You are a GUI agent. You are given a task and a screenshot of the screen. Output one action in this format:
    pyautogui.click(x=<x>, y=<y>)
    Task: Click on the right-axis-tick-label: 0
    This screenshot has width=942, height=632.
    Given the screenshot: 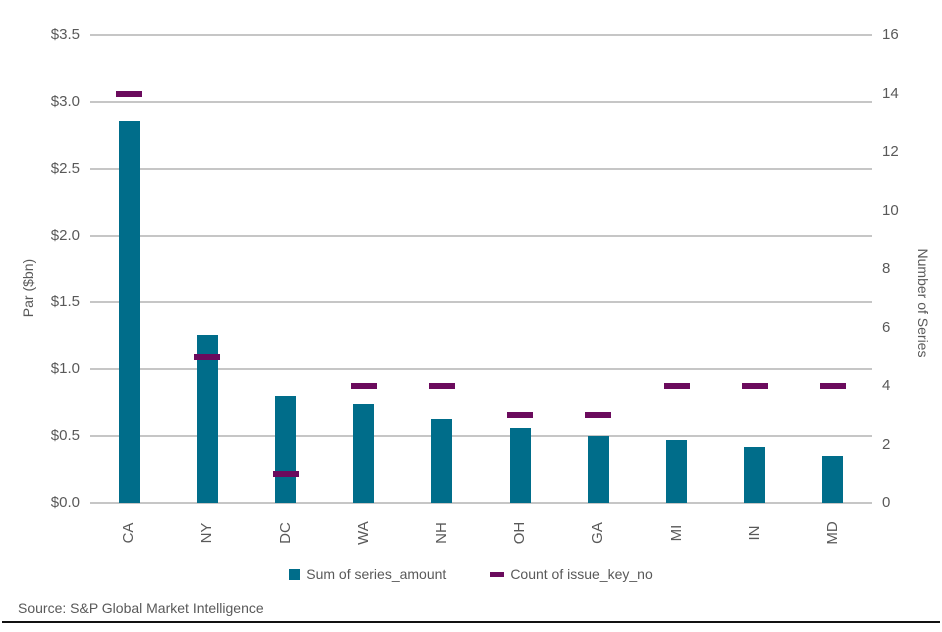 What is the action you would take?
    pyautogui.click(x=886, y=502)
    